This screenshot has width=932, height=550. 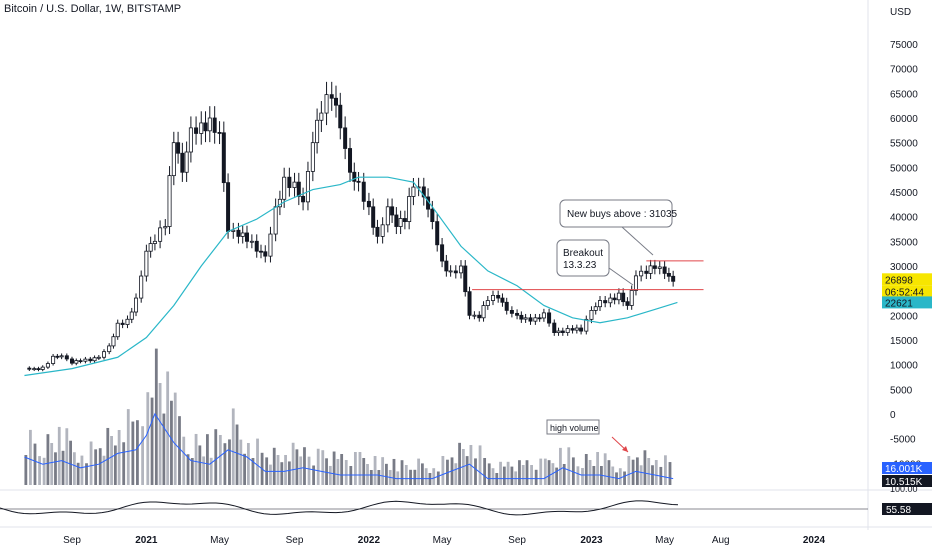 I want to click on time-tick-label: Sep, so click(x=72, y=540).